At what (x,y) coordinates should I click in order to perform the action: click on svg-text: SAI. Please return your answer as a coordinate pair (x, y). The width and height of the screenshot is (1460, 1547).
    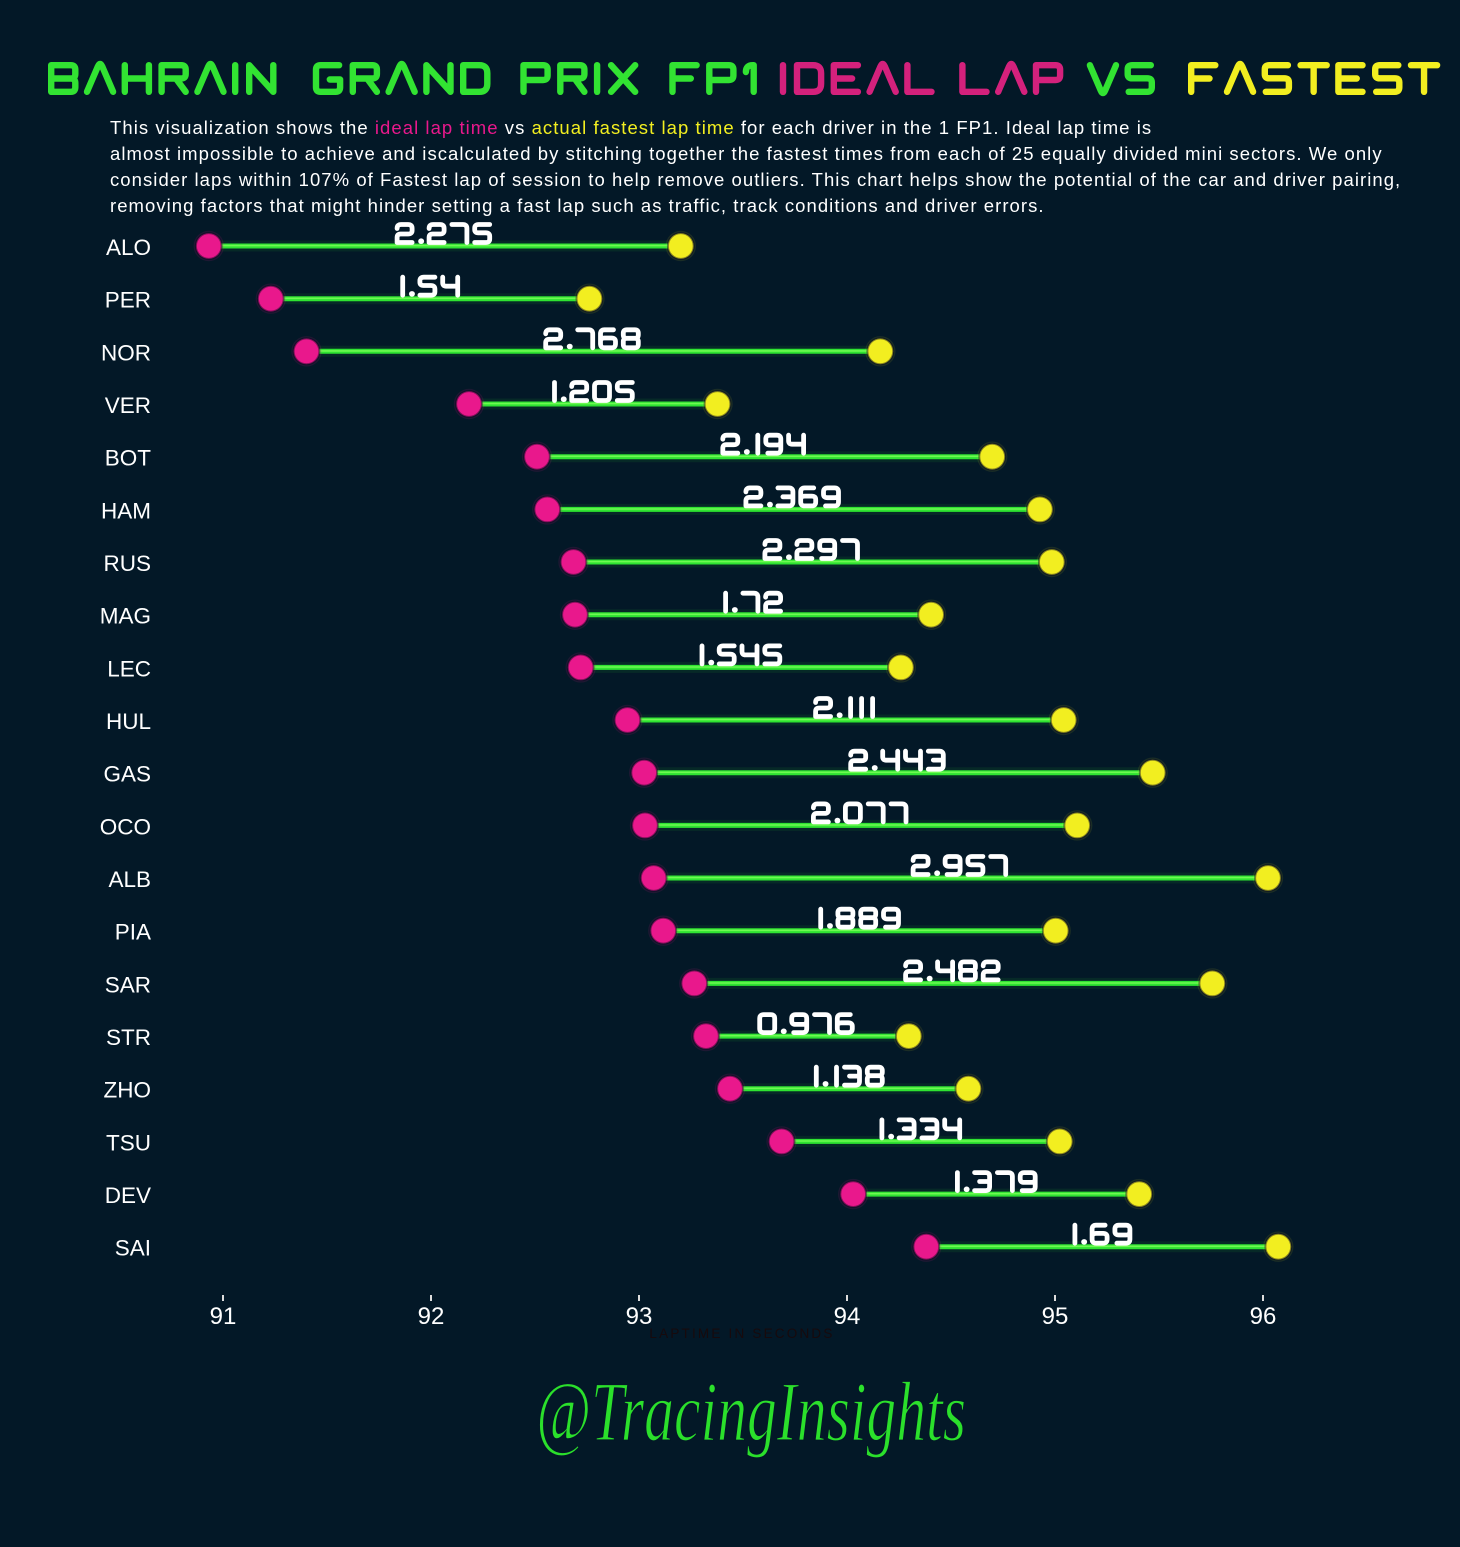
    Looking at the image, I should click on (133, 1248).